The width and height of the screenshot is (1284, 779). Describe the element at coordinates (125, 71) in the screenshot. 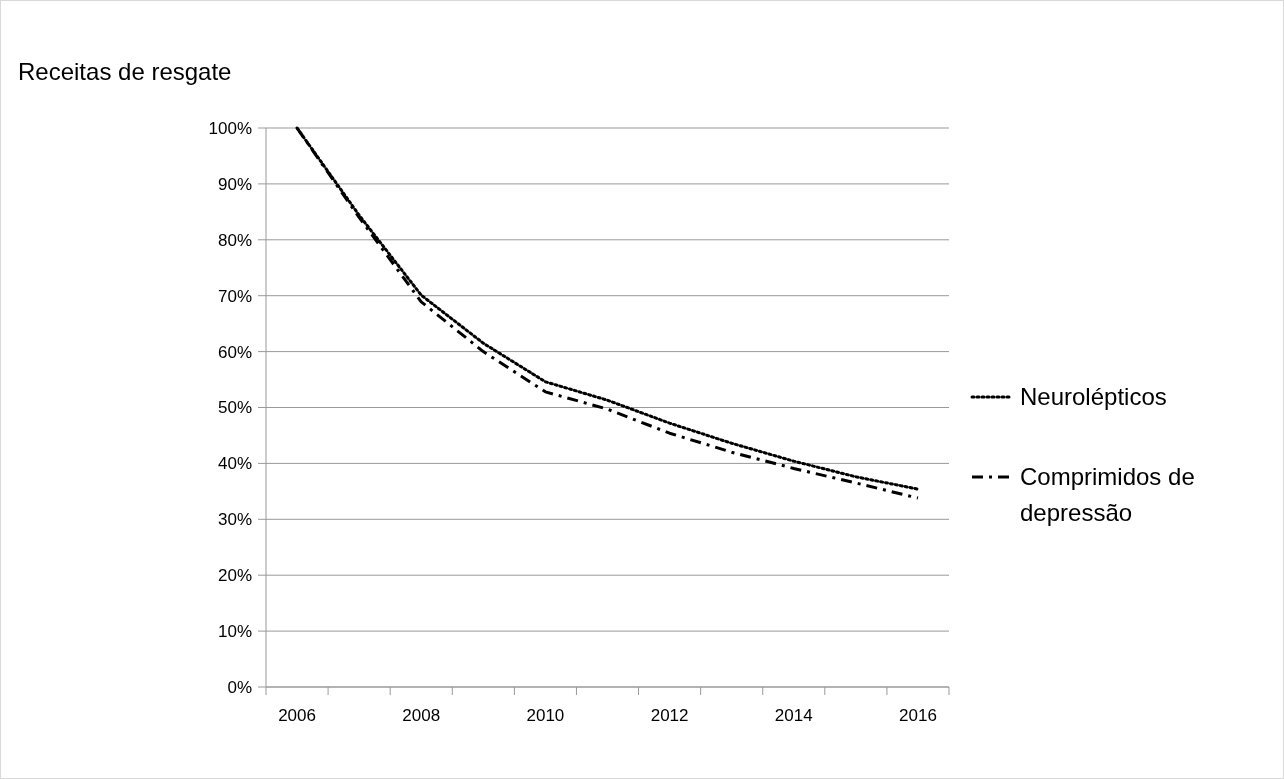

I see `chart-title: Receitas de resgate` at that location.